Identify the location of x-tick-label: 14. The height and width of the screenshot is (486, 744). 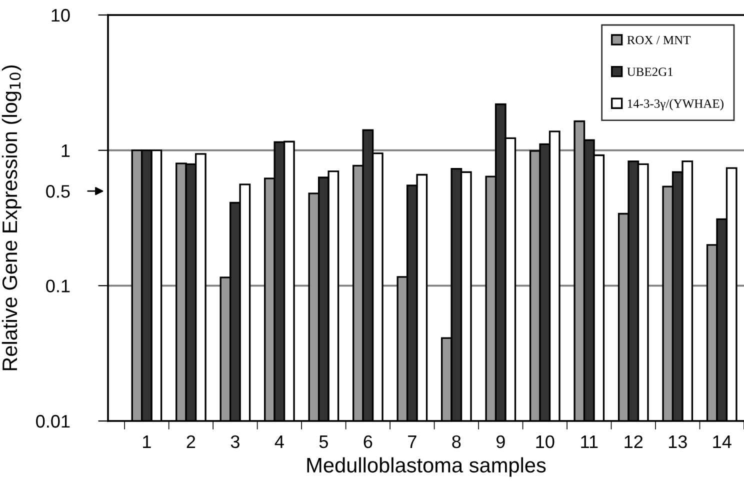
(722, 442).